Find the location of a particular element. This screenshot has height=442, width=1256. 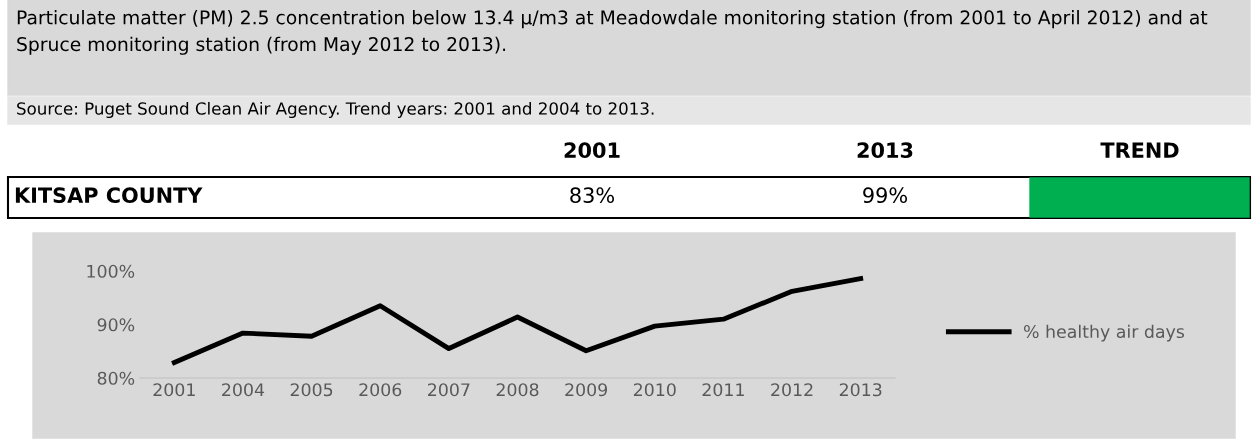

x-tick-label: 2008 is located at coordinates (517, 390).